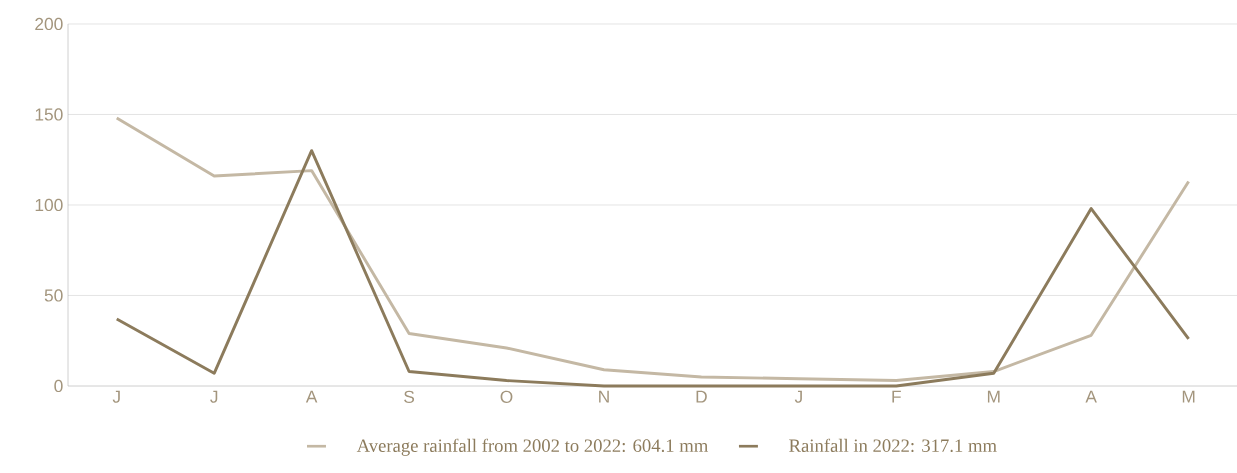 The image size is (1237, 473). I want to click on x-tick-label: N, so click(604, 396).